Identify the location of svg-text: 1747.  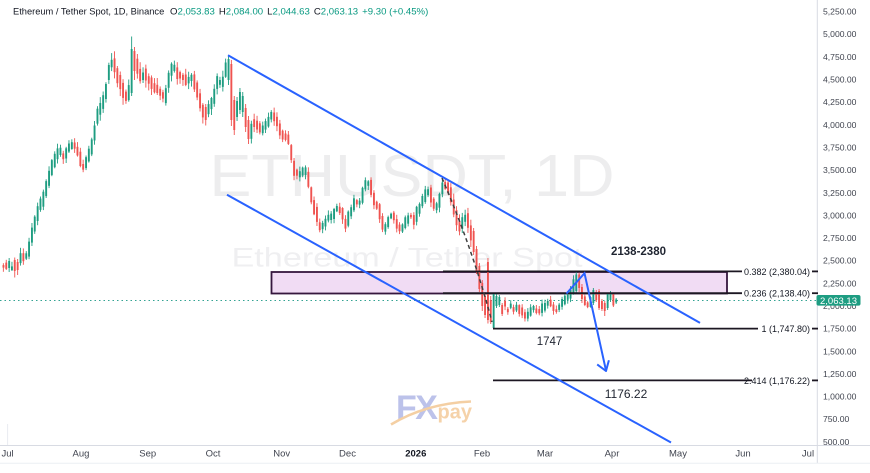
(550, 342).